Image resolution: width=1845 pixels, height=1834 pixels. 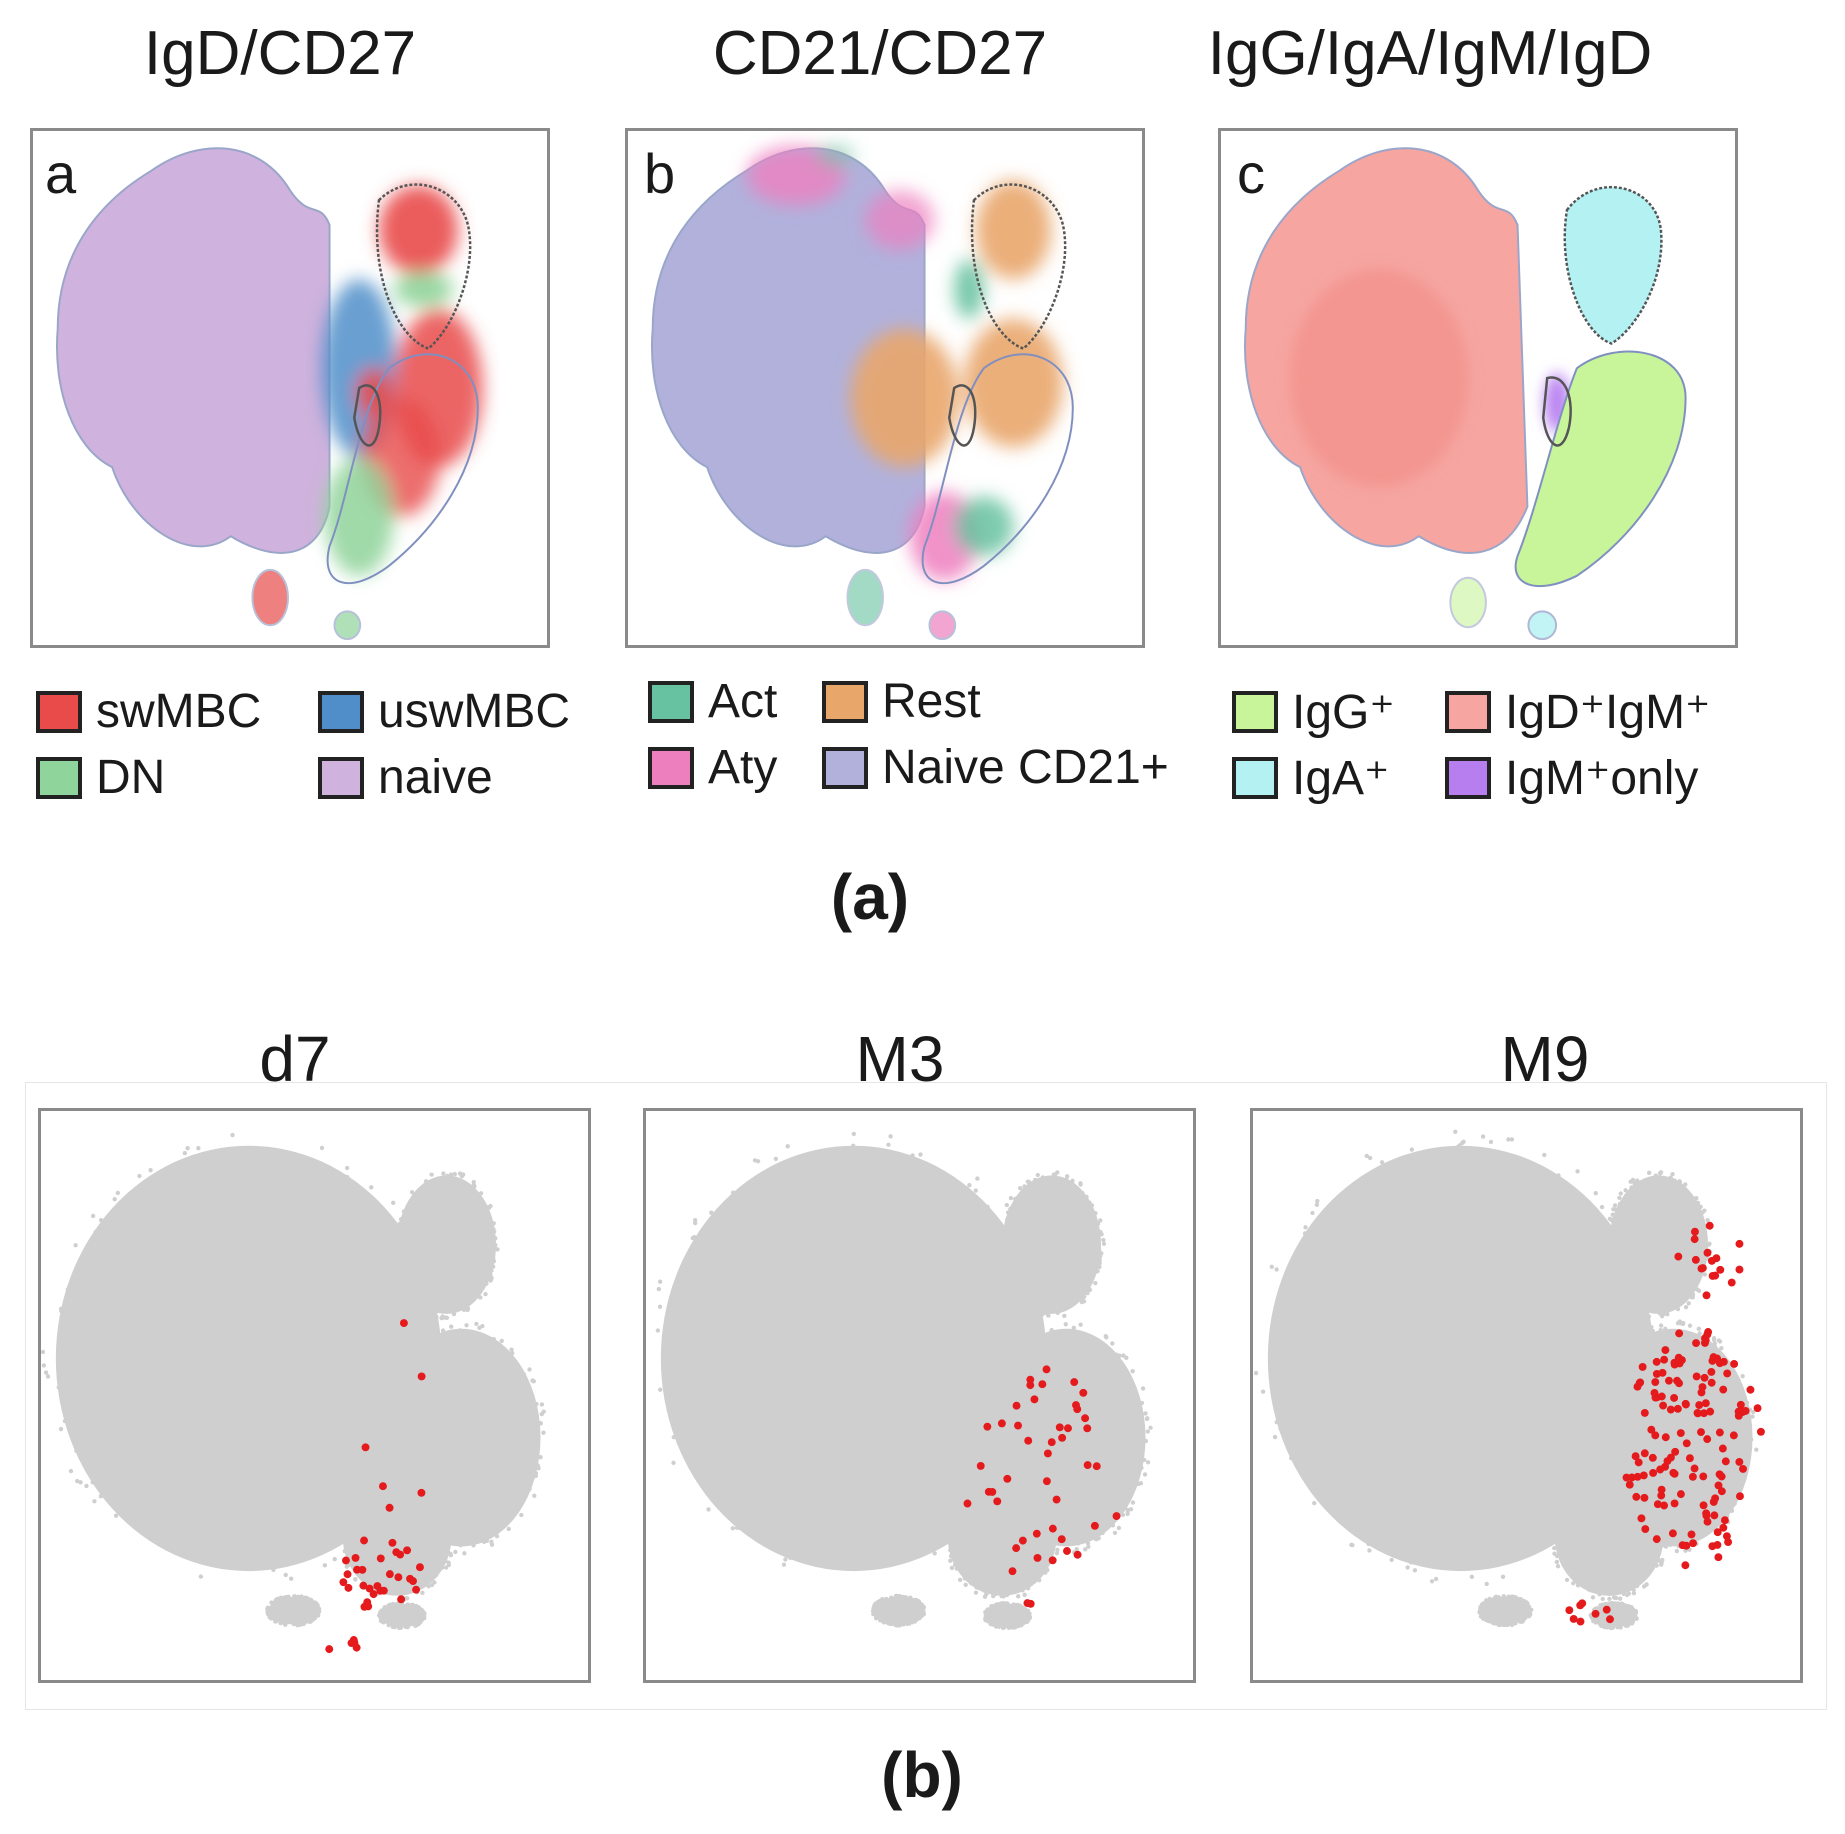 I want to click on tsne-panel-a: a, so click(x=290, y=388).